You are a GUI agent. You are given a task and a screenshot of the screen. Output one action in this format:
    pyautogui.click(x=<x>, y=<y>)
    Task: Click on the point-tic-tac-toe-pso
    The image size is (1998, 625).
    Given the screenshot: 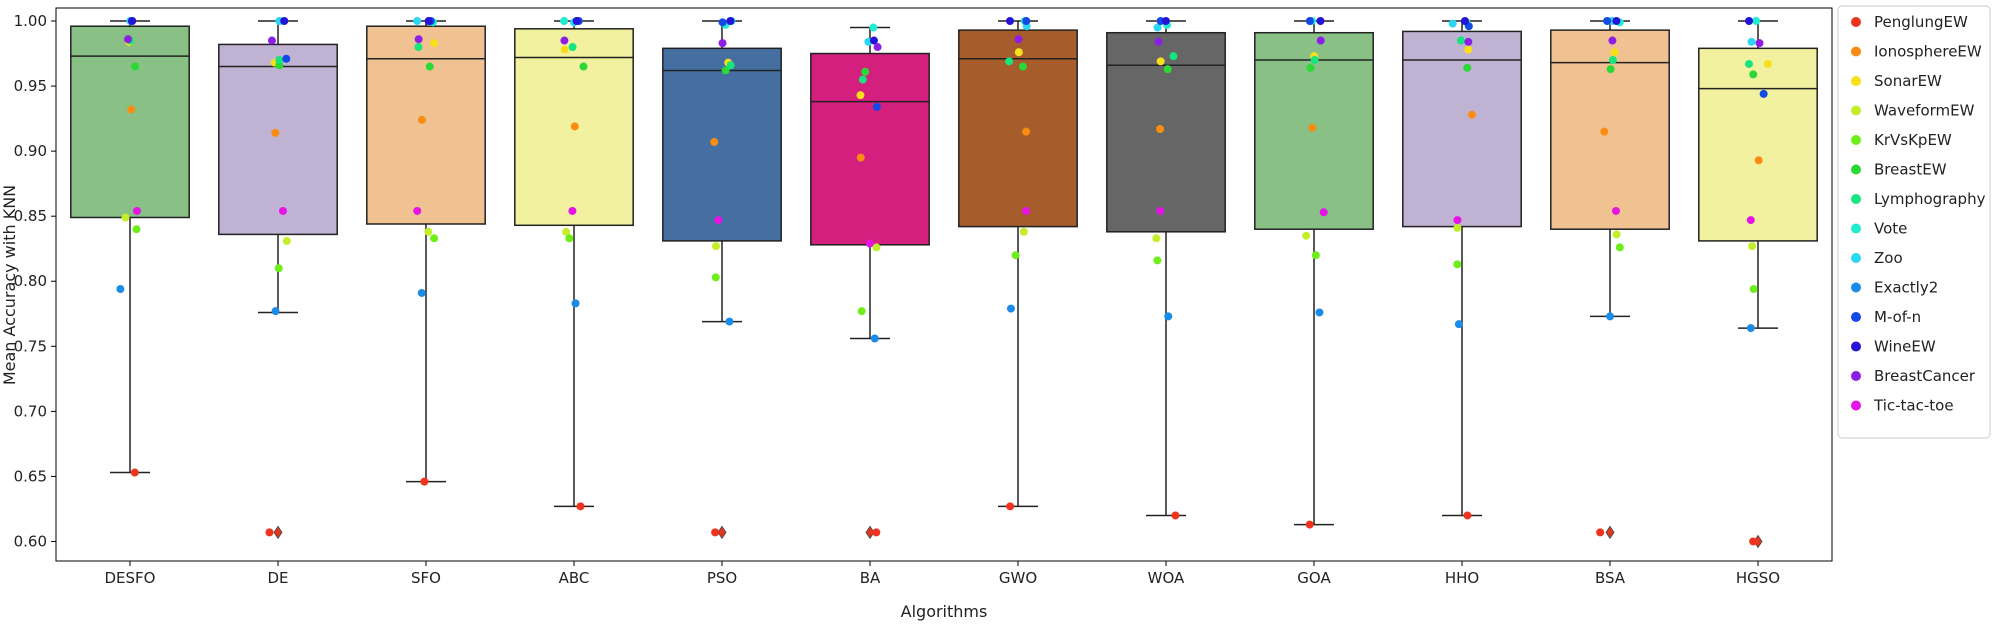 What is the action you would take?
    pyautogui.click(x=718, y=220)
    